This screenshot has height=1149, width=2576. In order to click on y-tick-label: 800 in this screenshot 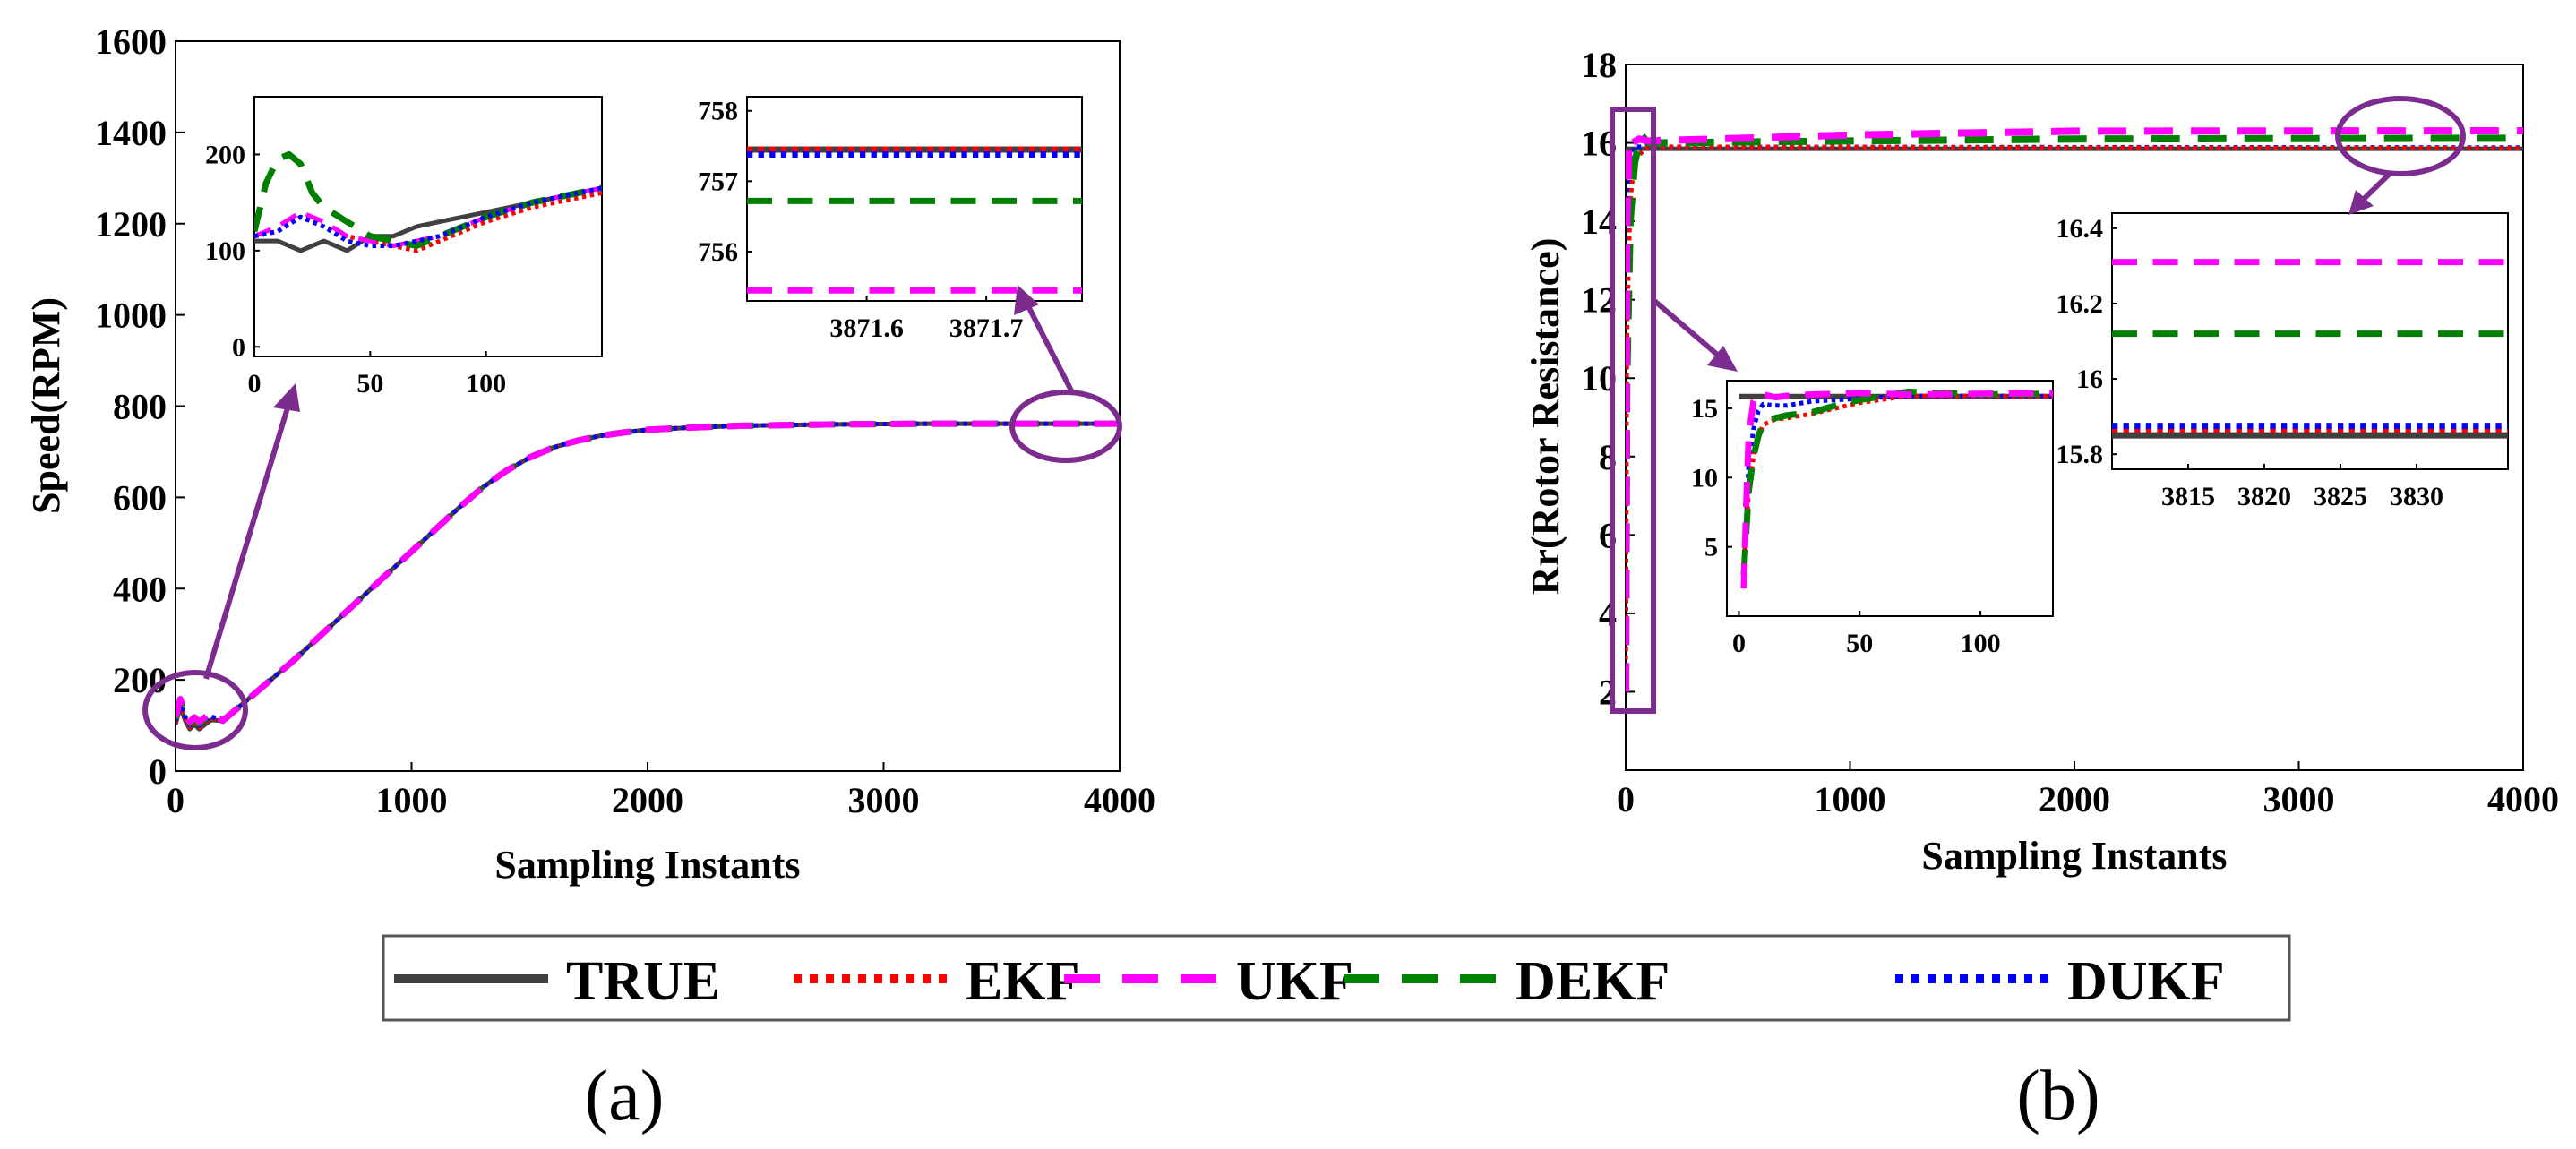, I will do `click(140, 407)`.